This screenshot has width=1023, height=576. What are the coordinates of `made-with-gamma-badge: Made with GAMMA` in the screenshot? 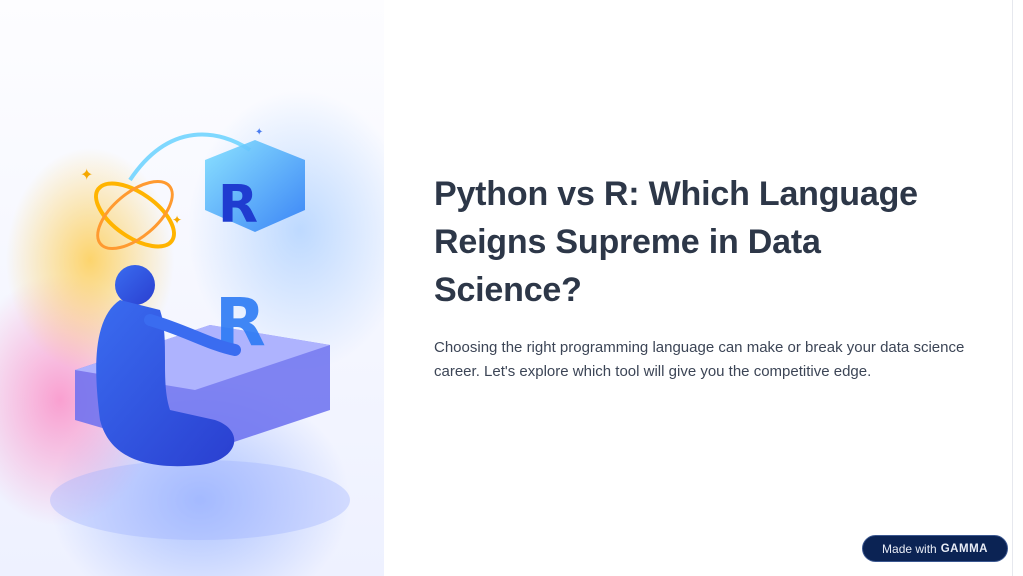 It's located at (935, 548).